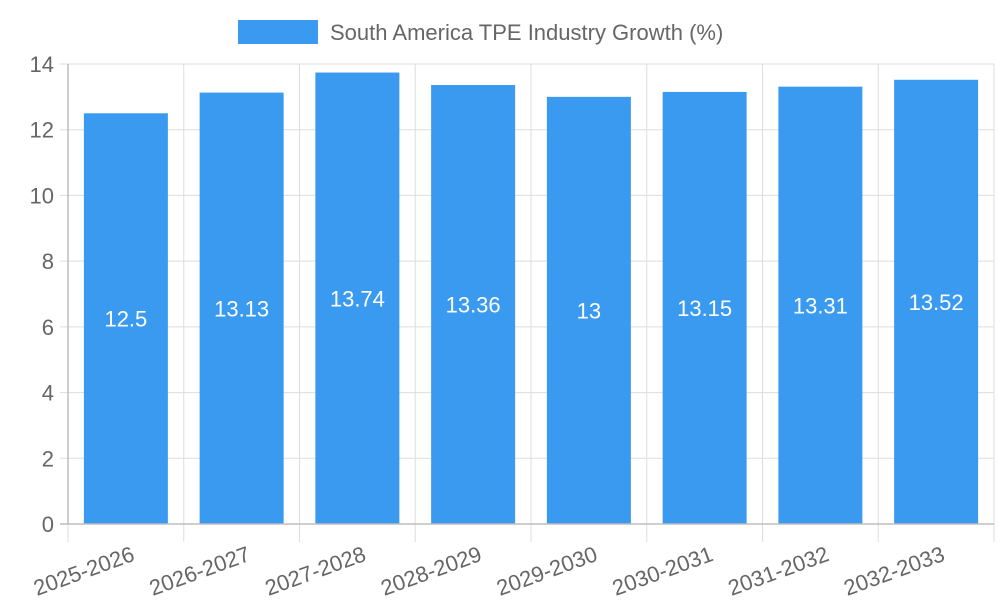  What do you see at coordinates (83, 570) in the screenshot?
I see `x-tick-label: 2025-2026` at bounding box center [83, 570].